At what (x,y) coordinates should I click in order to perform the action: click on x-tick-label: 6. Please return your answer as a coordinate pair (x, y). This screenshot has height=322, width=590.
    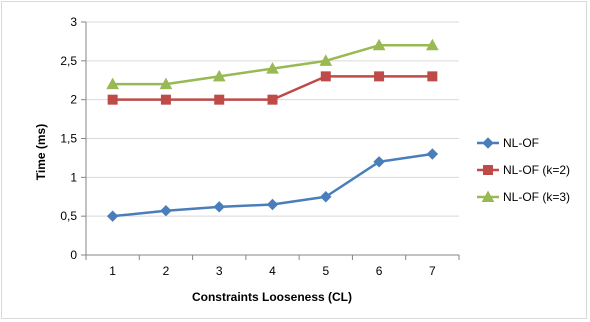
    Looking at the image, I should click on (379, 271).